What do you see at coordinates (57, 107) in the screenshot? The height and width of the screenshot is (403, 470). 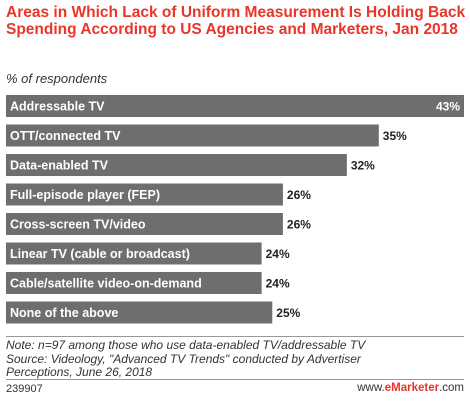 I see `category-label-1: Addressable TV` at bounding box center [57, 107].